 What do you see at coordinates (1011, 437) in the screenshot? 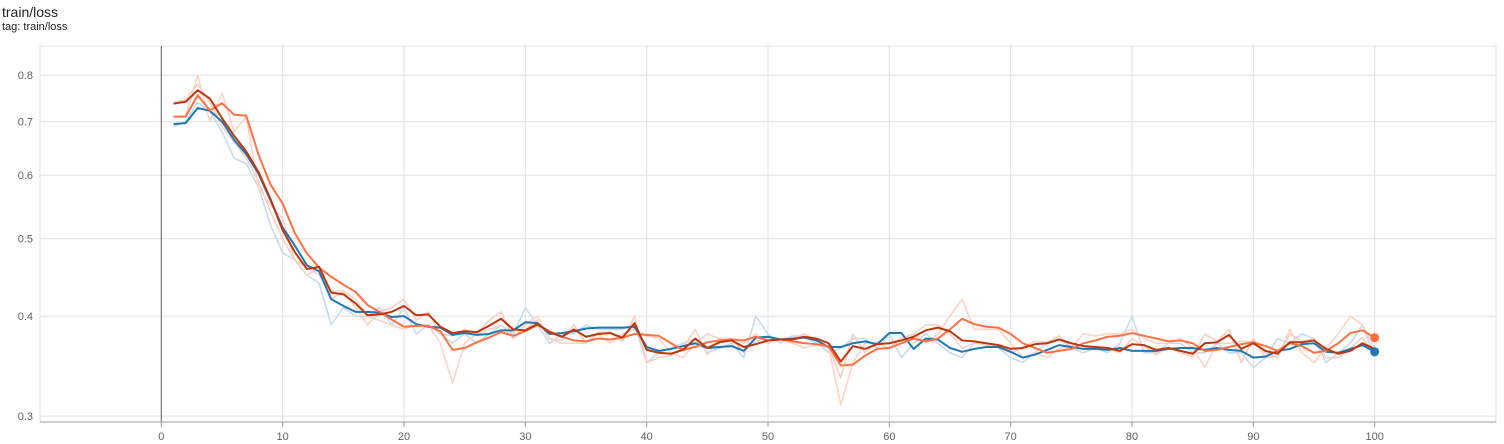
I see `x-tick-label: 70` at bounding box center [1011, 437].